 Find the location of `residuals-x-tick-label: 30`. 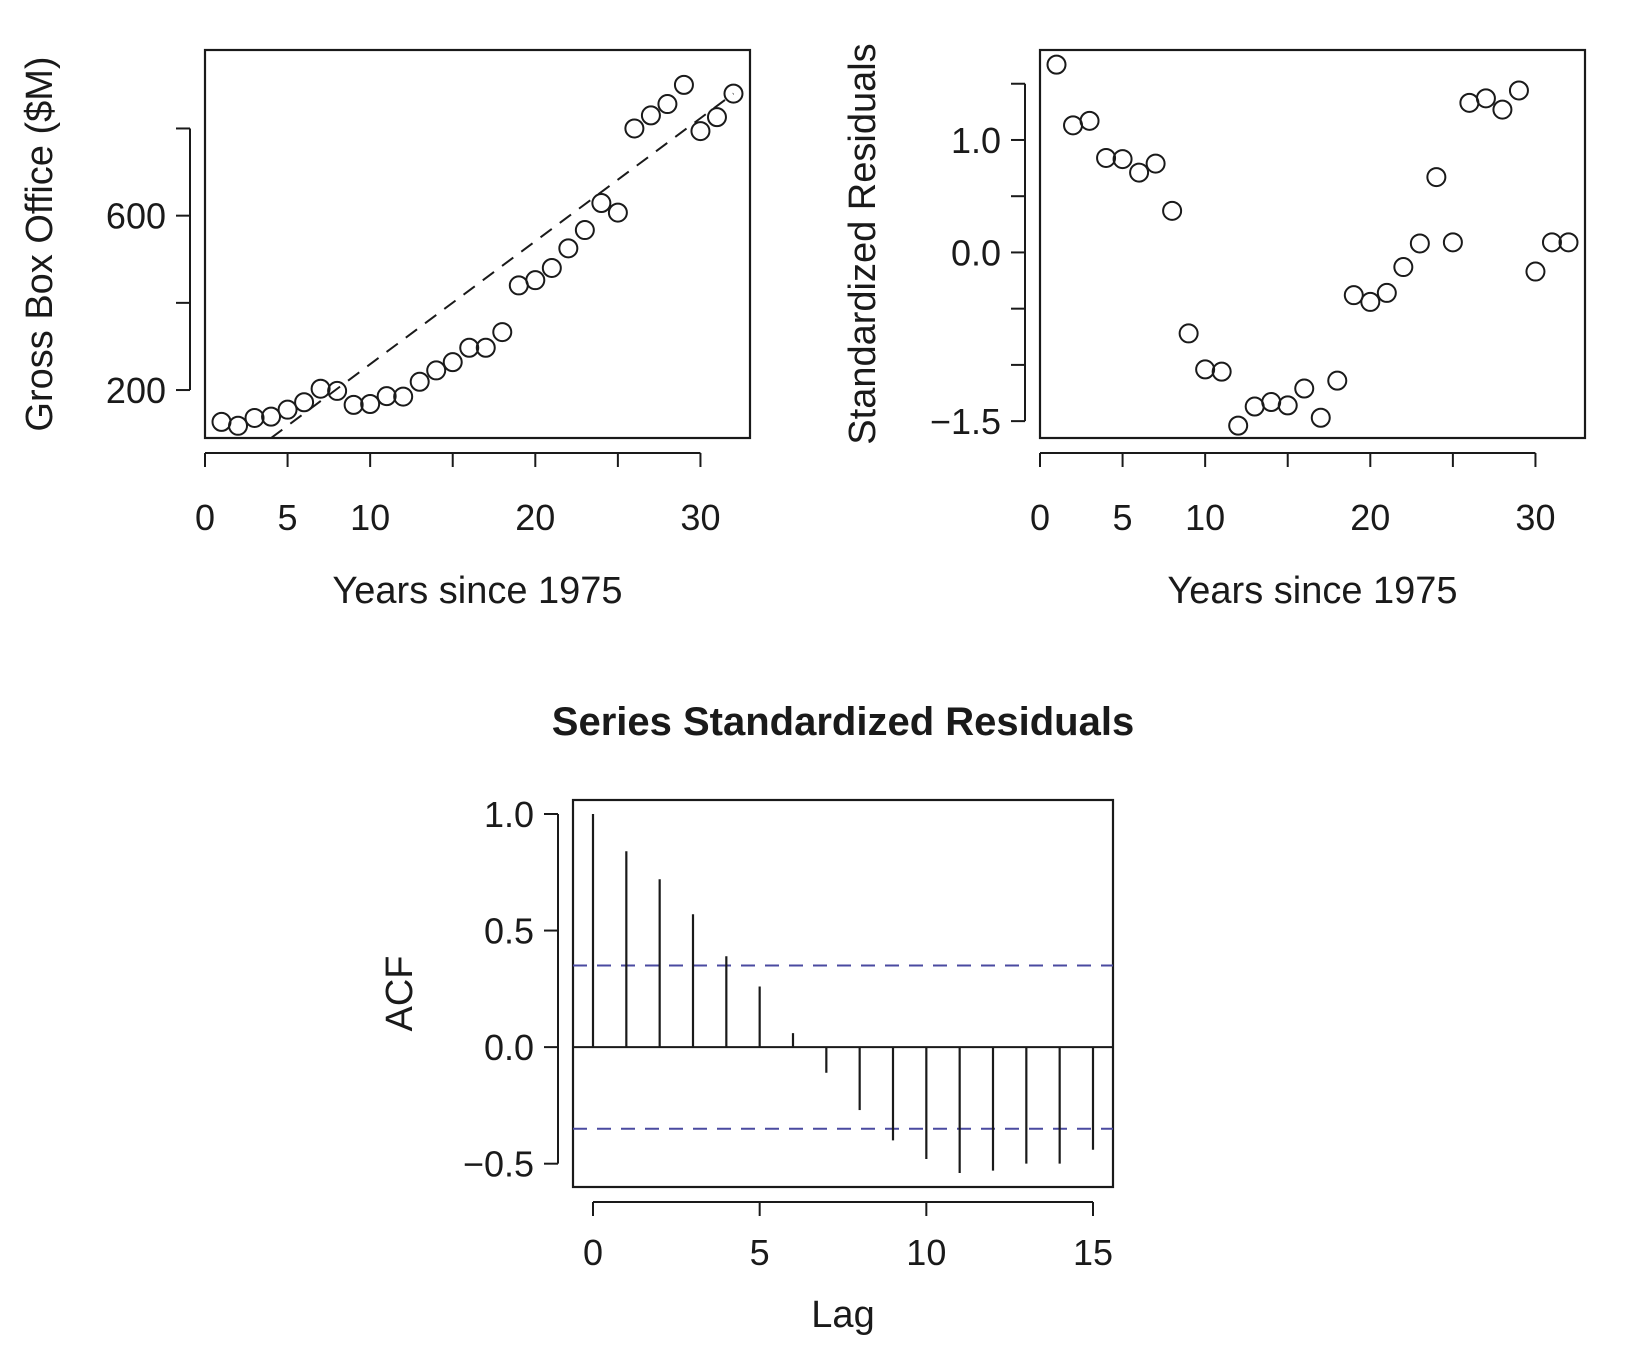

residuals-x-tick-label: 30 is located at coordinates (1535, 517).